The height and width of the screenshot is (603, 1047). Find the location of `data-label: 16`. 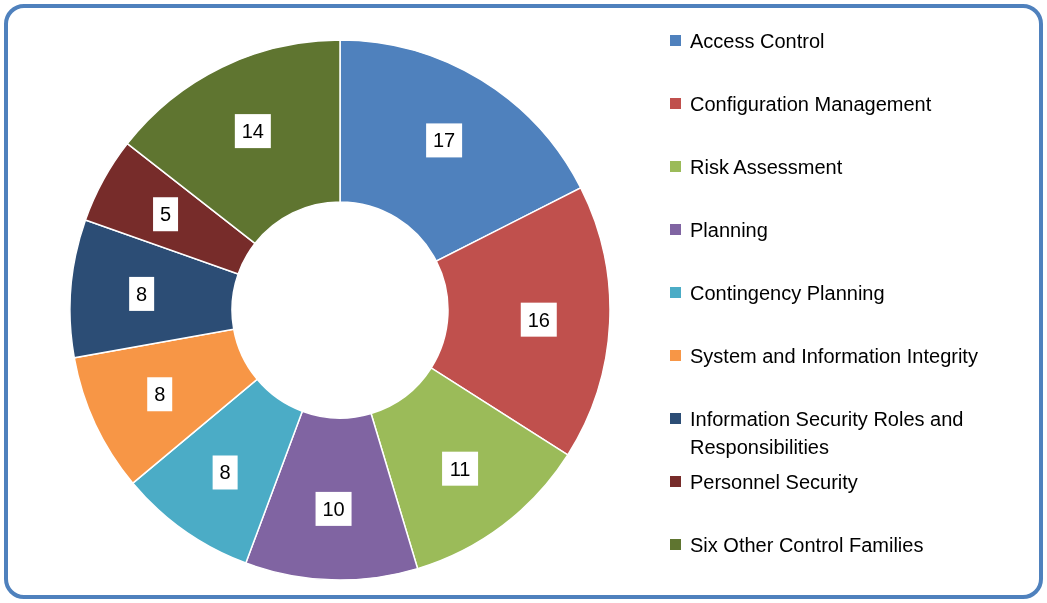

data-label: 16 is located at coordinates (538, 319).